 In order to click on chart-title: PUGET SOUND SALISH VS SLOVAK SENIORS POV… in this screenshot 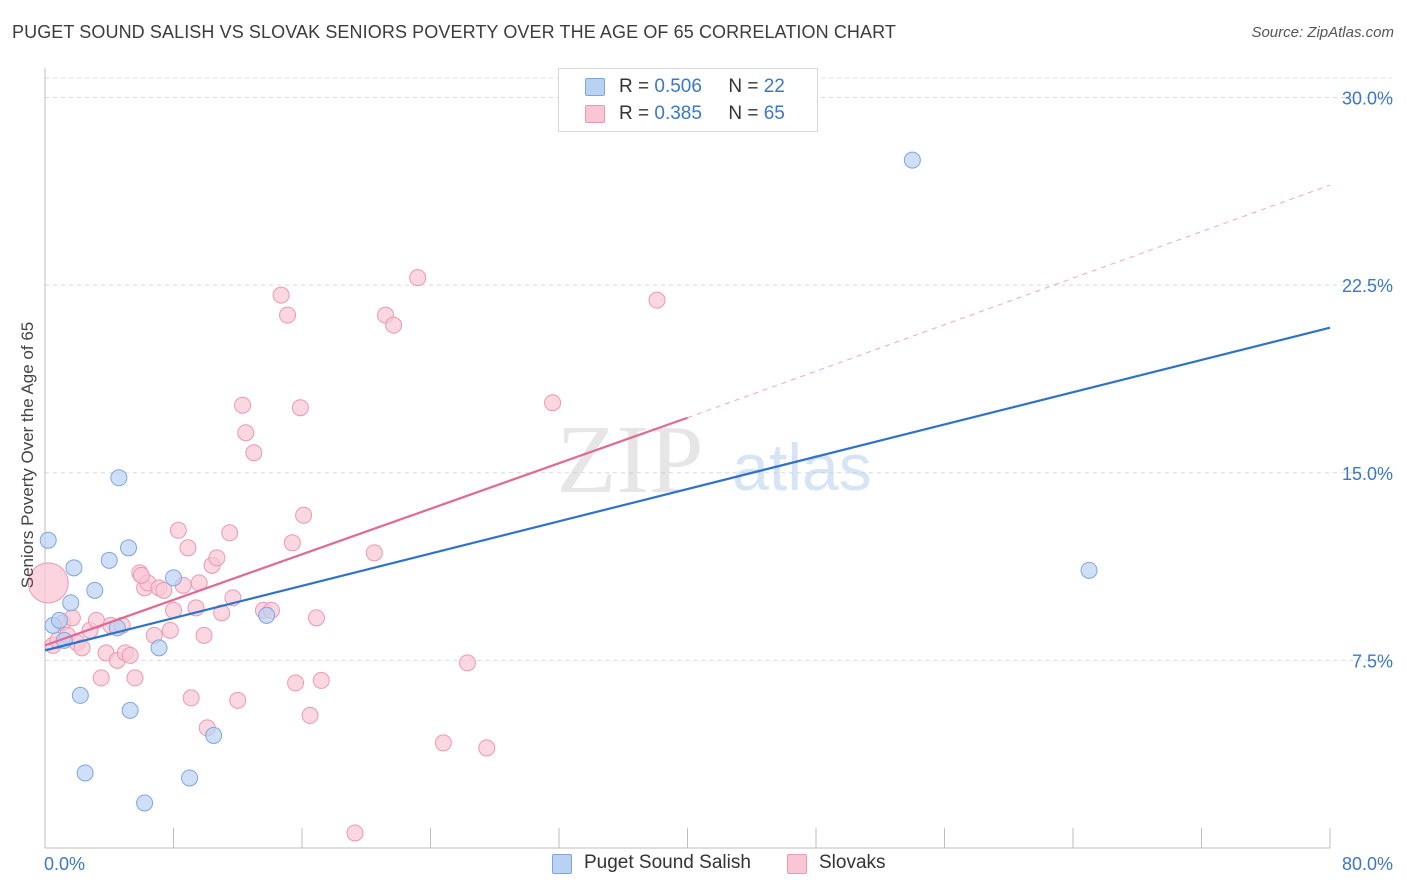, I will do `click(454, 32)`.